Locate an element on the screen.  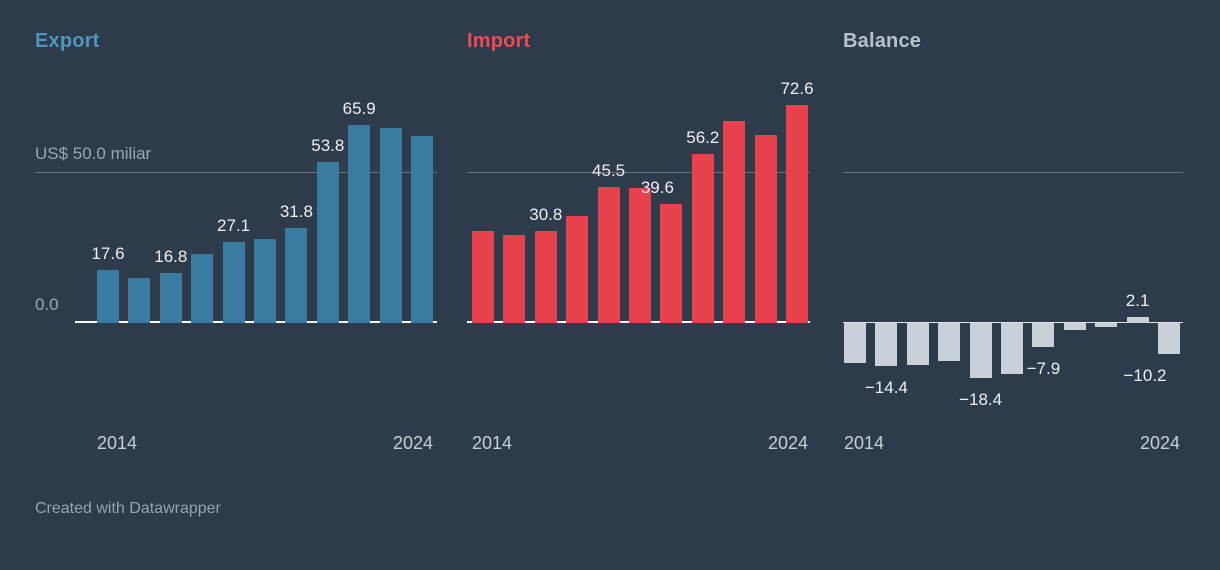
value-label-export-2021: 53.8 is located at coordinates (328, 145).